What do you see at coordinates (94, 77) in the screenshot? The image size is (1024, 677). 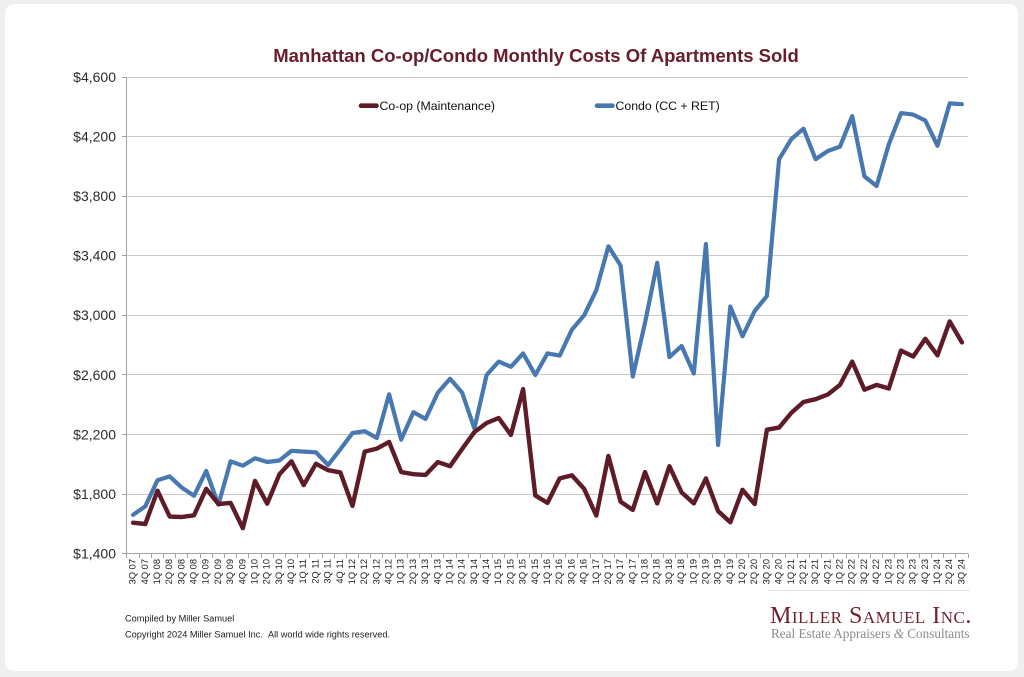 I see `svg-text: $4,600` at bounding box center [94, 77].